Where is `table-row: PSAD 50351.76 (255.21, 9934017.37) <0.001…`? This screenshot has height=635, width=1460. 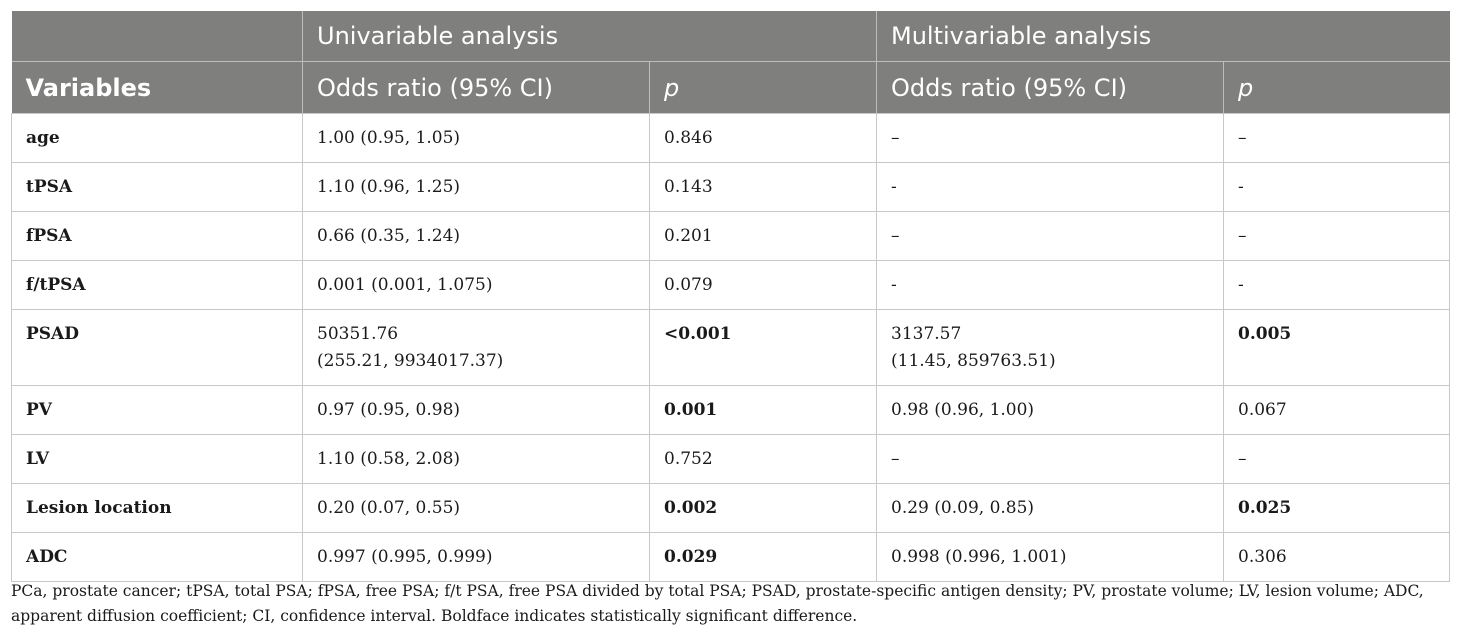
table-row: PSAD 50351.76 (255.21, 9934017.37) <0.001… is located at coordinates (731, 347).